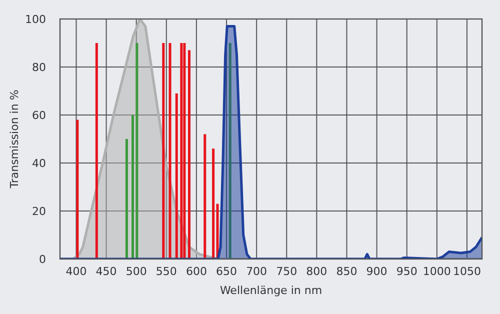 The image size is (500, 314). What do you see at coordinates (166, 271) in the screenshot?
I see `x-tick-label: 550` at bounding box center [166, 271].